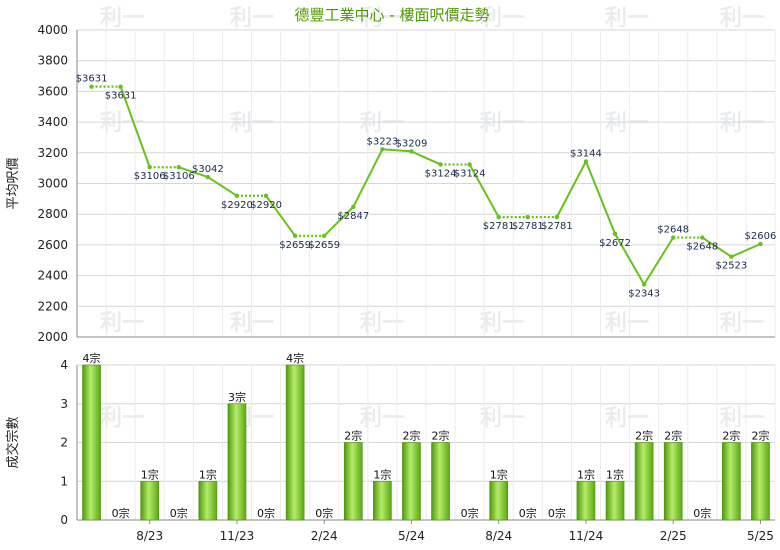 This screenshot has height=550, width=780. Describe the element at coordinates (673, 536) in the screenshot. I see `x-tick-label: 2/25` at that location.